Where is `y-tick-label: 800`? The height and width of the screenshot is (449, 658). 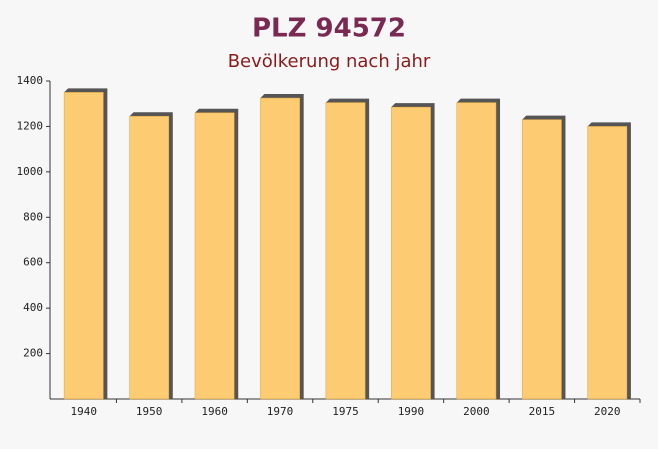
y-tick-label: 800 is located at coordinates (33, 216).